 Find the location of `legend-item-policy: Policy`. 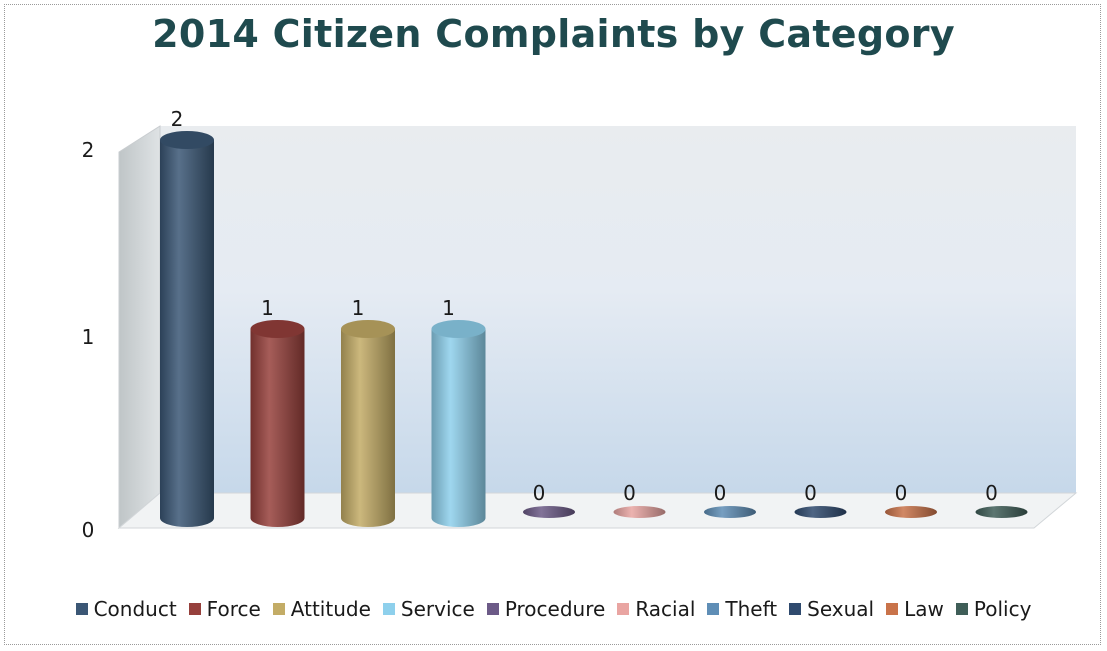

legend-item-policy: Policy is located at coordinates (993, 609).